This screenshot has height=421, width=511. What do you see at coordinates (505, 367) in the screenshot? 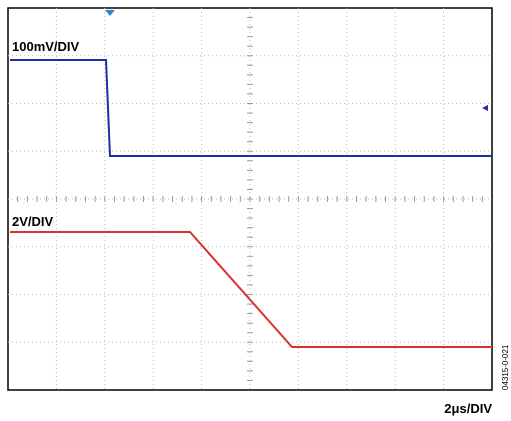
I see `figure-id: 04315-0-021` at bounding box center [505, 367].